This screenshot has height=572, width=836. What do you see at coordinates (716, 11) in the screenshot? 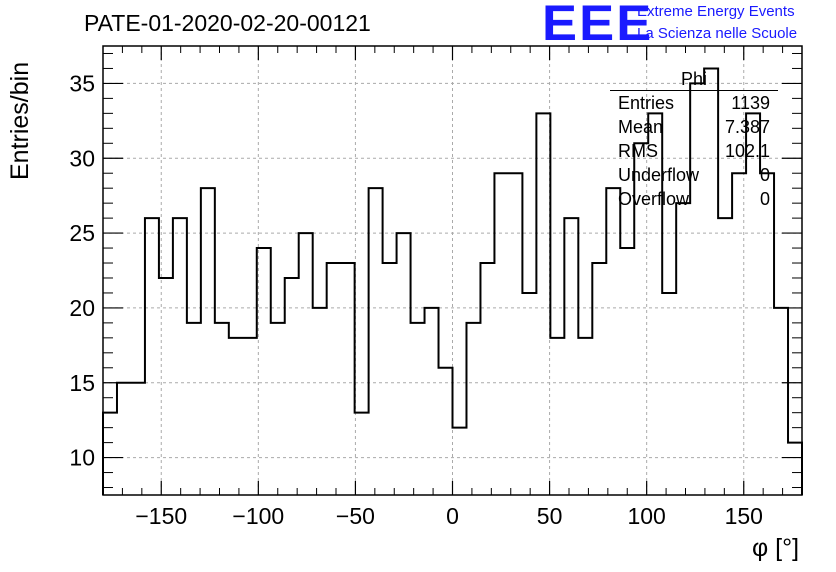
I see `logo-line-1: Extreme Energy Events` at bounding box center [716, 11].